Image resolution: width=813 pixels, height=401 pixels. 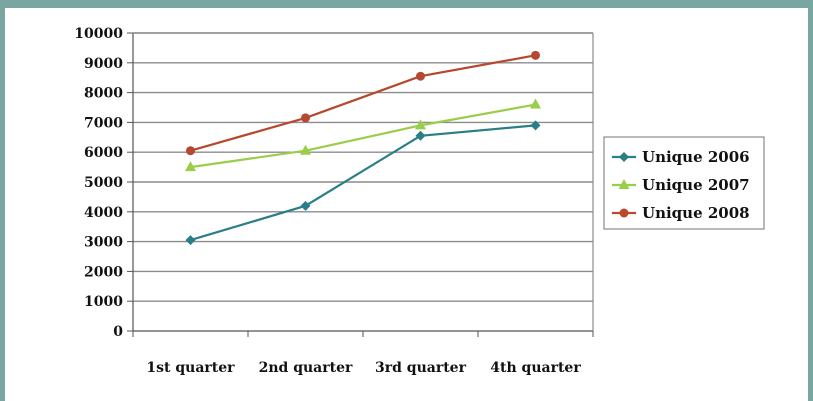 I want to click on legend: Unique 2006 Unique 2007 Unique 2008, so click(x=684, y=183).